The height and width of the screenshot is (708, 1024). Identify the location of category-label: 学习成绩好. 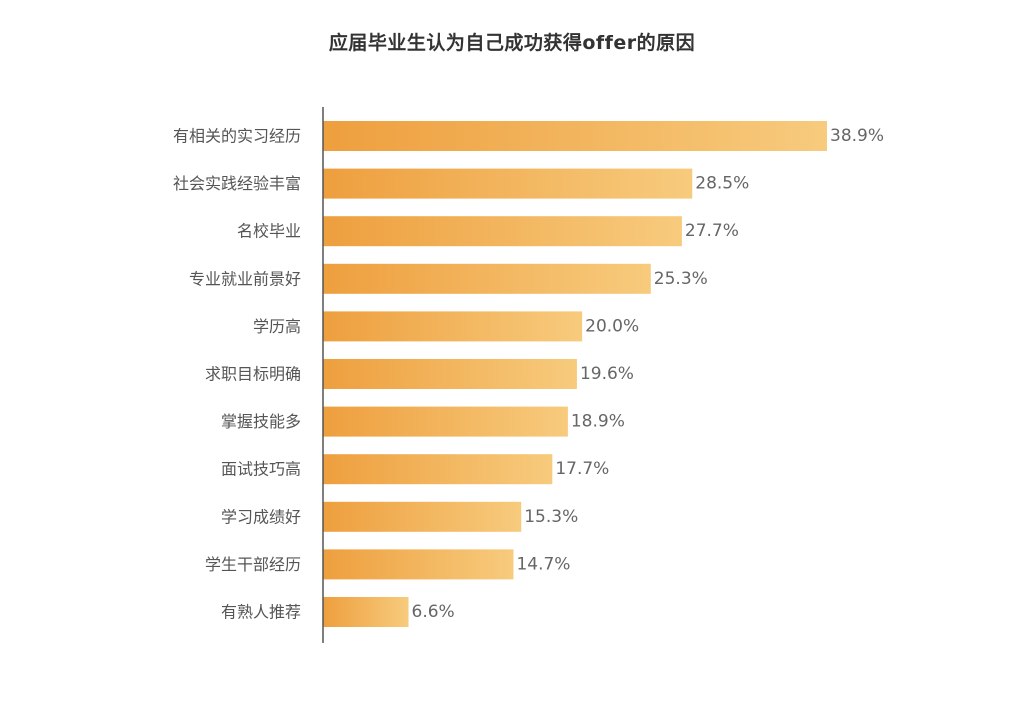
(261, 516).